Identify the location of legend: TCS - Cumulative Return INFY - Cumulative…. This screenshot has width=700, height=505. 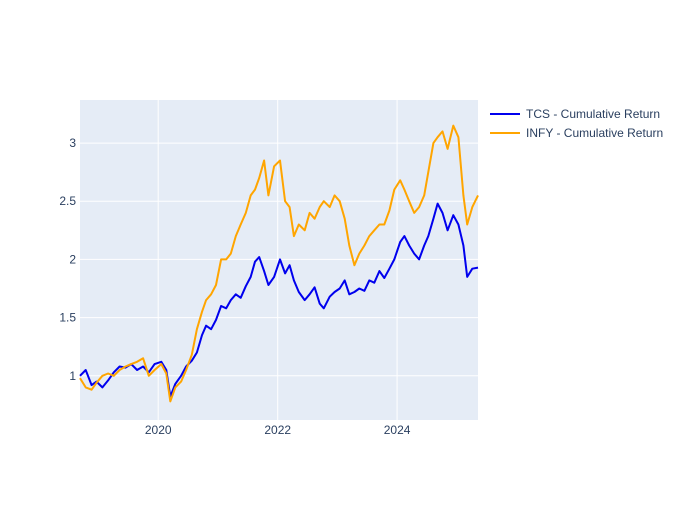
(576, 123).